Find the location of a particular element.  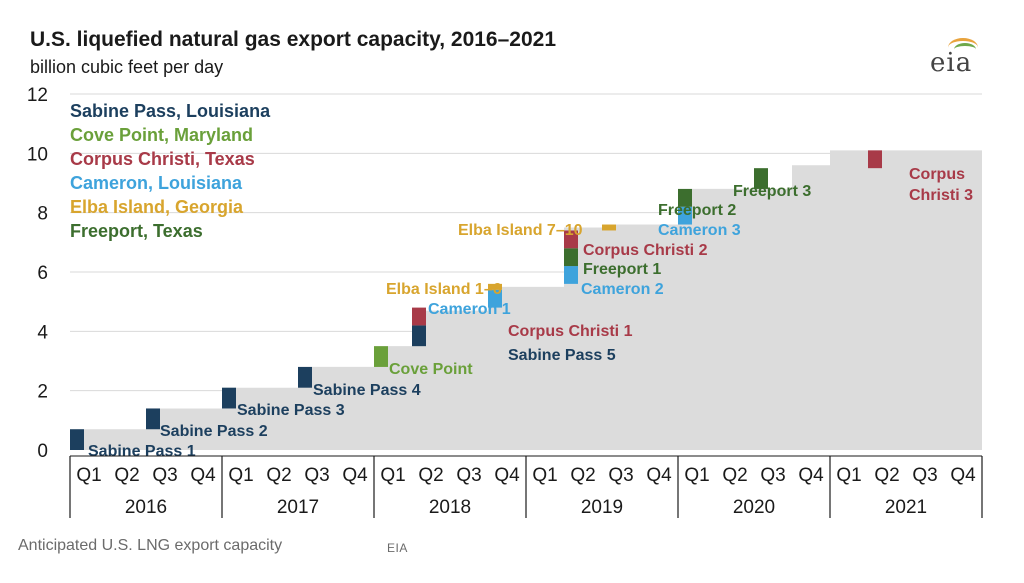

legend-entry: Cameron, Louisiana is located at coordinates (156, 183).